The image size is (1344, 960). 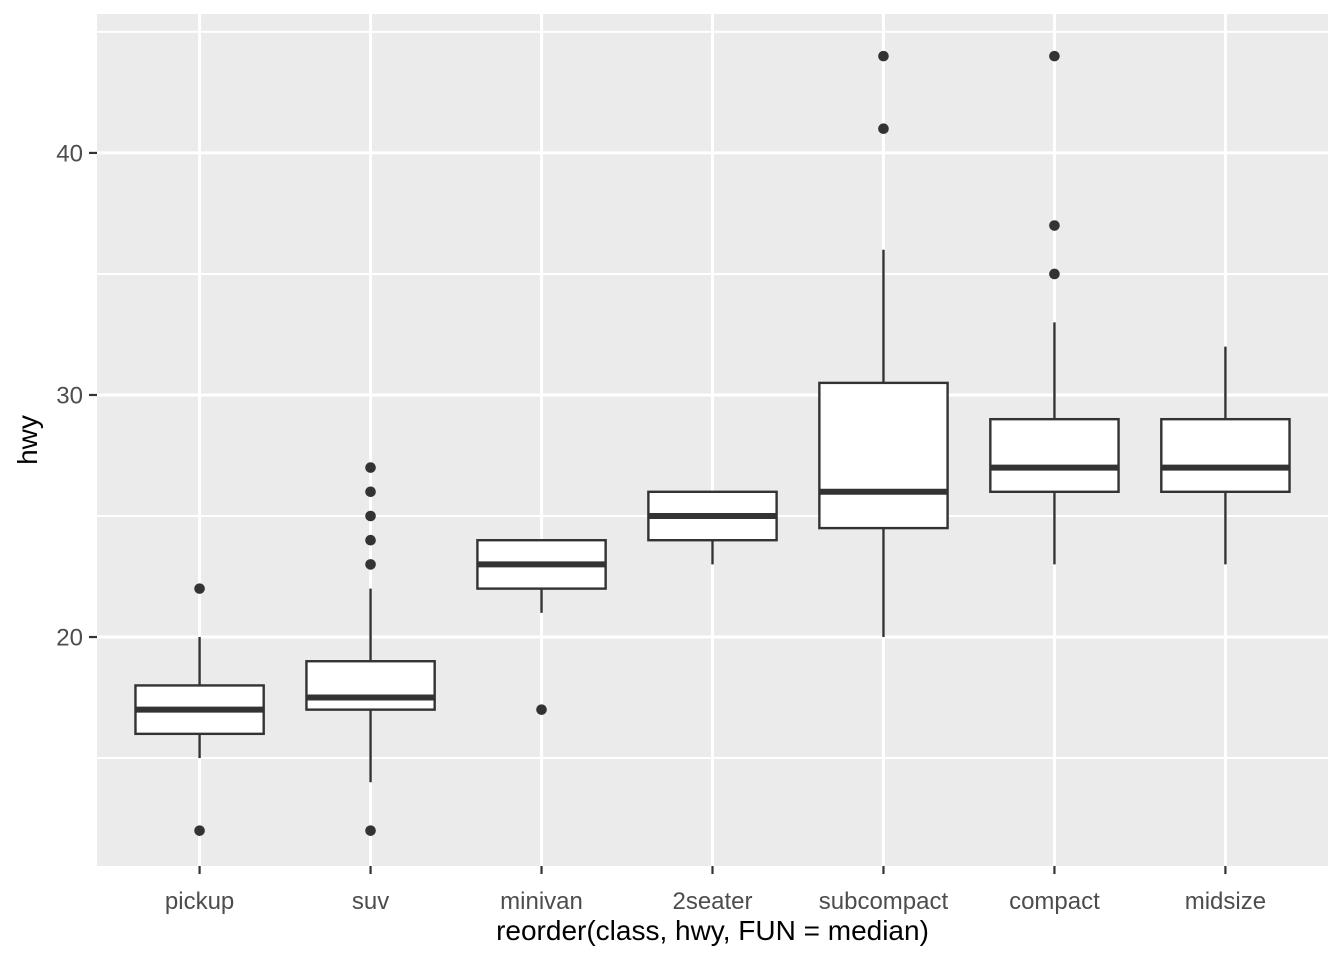 I want to click on x-tick-label-midsize: midsize, so click(x=1225, y=901).